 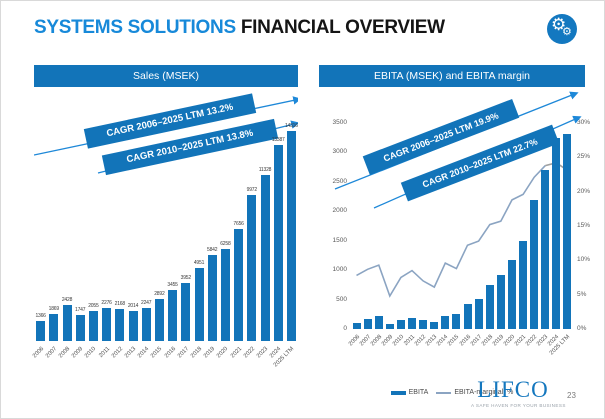 I want to click on bar-value-label: 13387, so click(x=278, y=139).